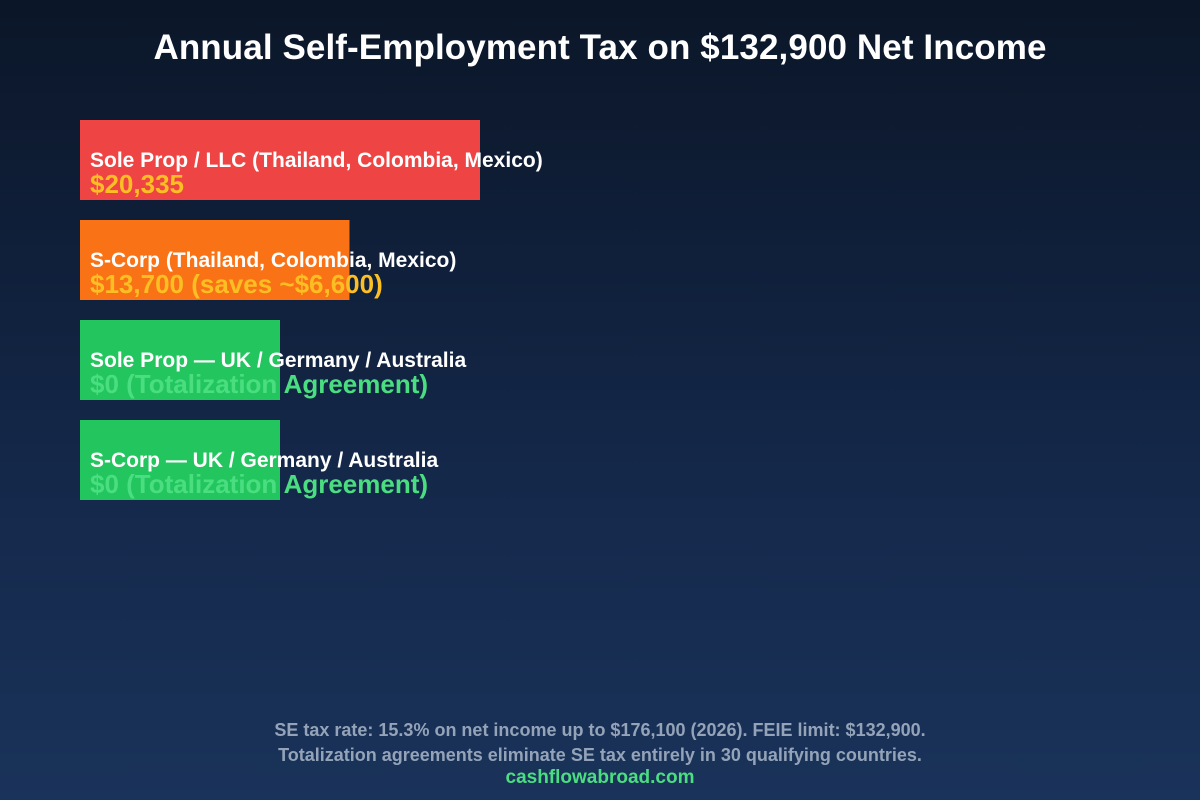  What do you see at coordinates (600, 777) in the screenshot?
I see `site-link: cashflowabroad.com` at bounding box center [600, 777].